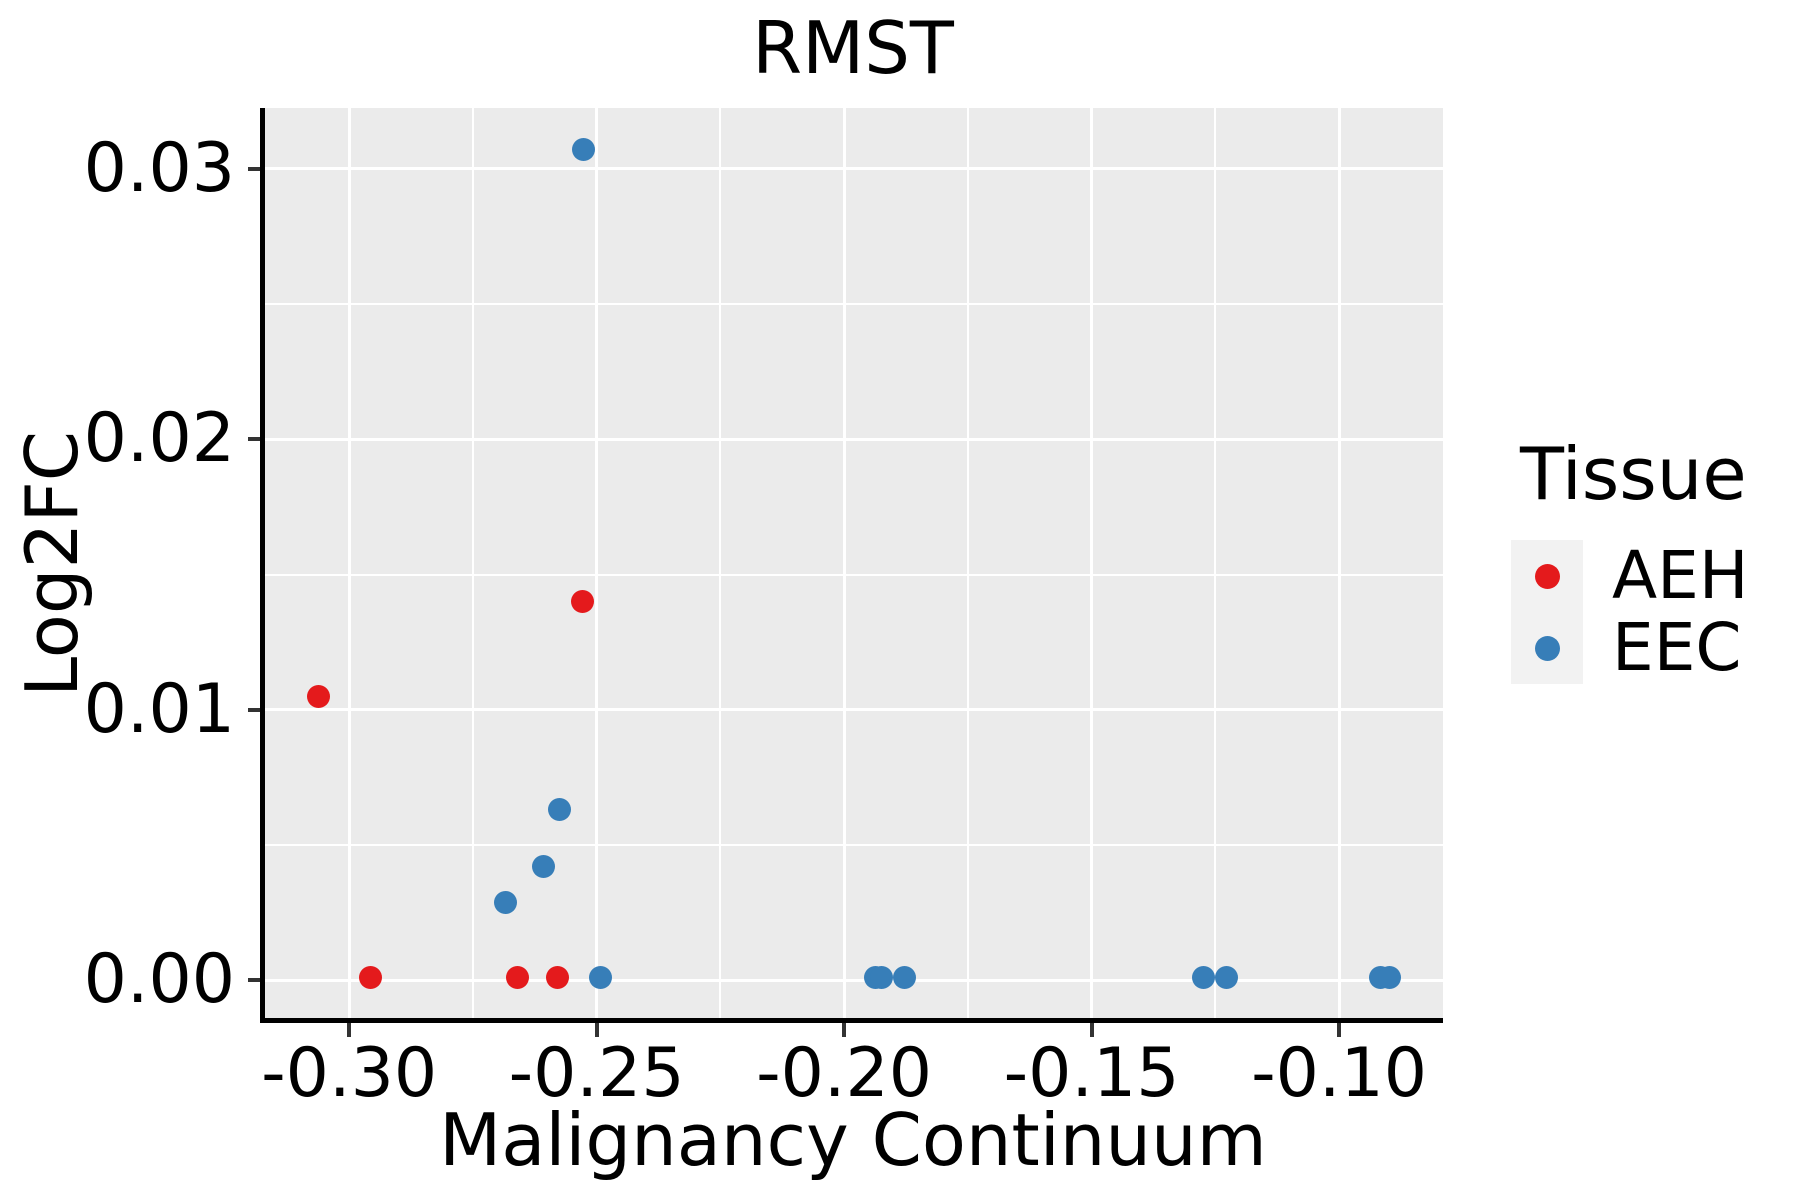 This screenshot has height=1200, width=1800. I want to click on plot-title: RMST, so click(853, 48).